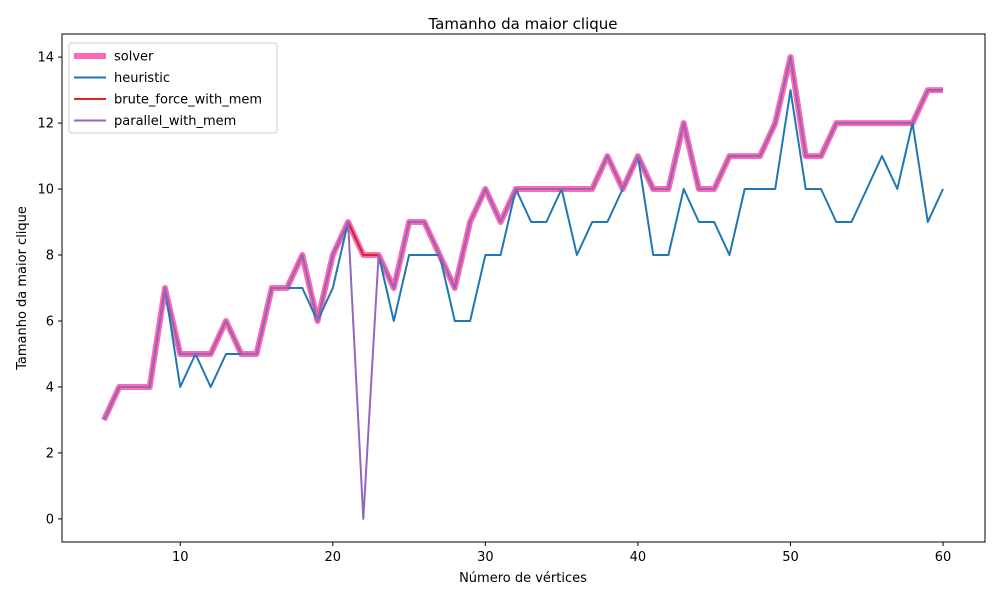 Image resolution: width=1000 pixels, height=600 pixels. Describe the element at coordinates (561, 553) in the screenshot. I see `x-axis: 10 20 30 40 50 60` at that location.